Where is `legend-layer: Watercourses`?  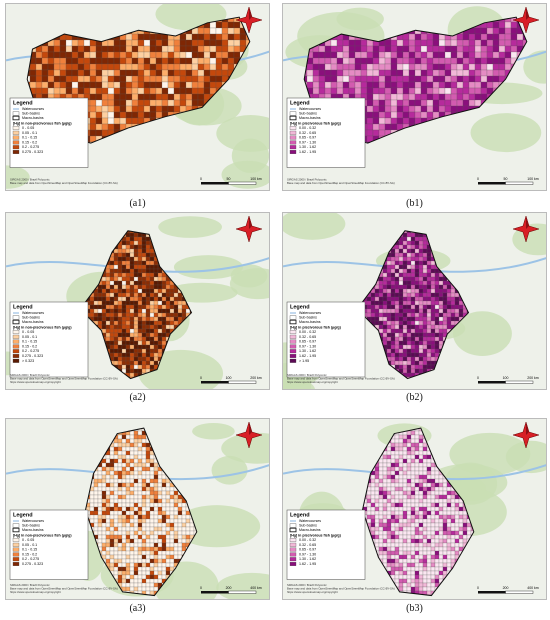 legend-layer: Watercourses is located at coordinates (310, 109).